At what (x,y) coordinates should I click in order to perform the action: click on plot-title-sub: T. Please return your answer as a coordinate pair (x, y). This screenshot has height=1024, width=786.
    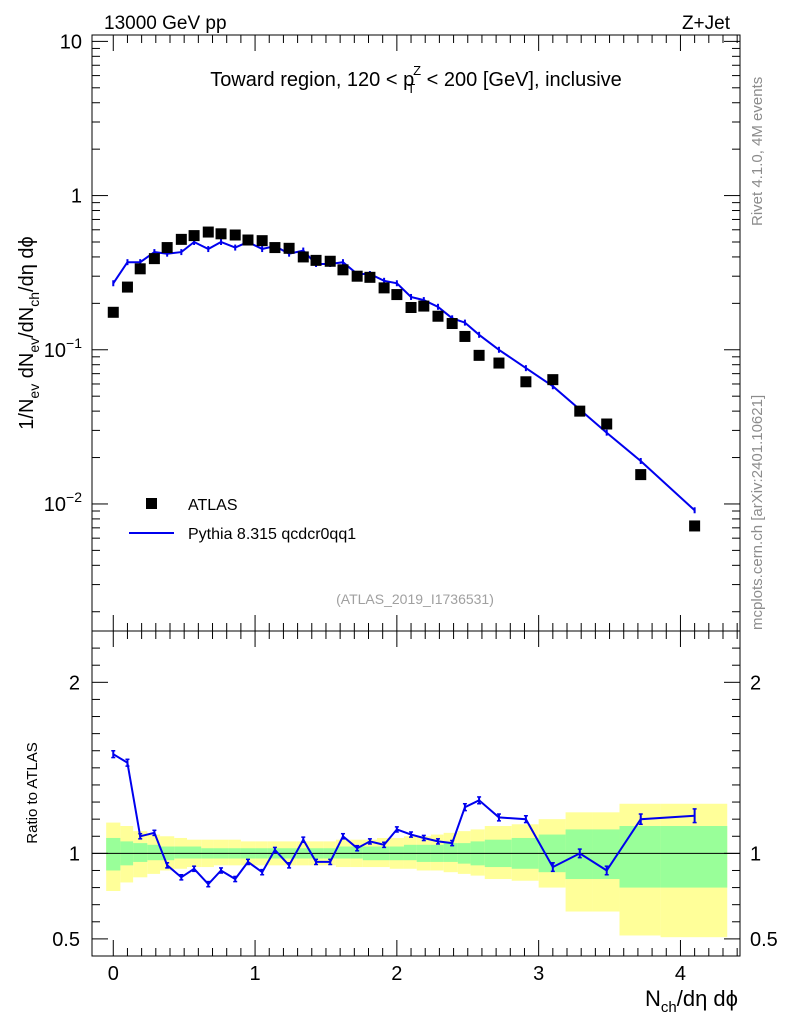
    Looking at the image, I should click on (411, 88).